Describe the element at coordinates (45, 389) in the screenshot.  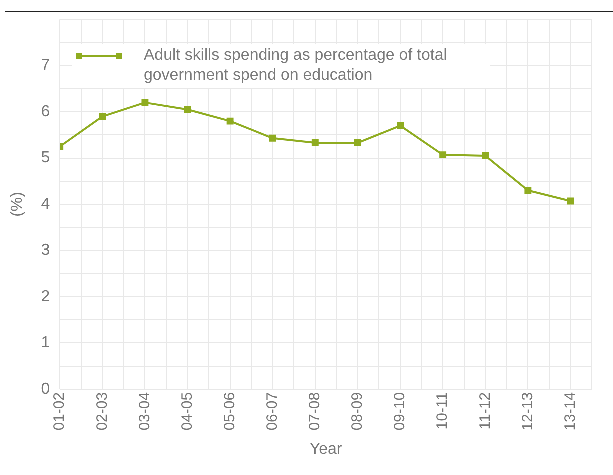
I see `y-tick-label: 0` at that location.